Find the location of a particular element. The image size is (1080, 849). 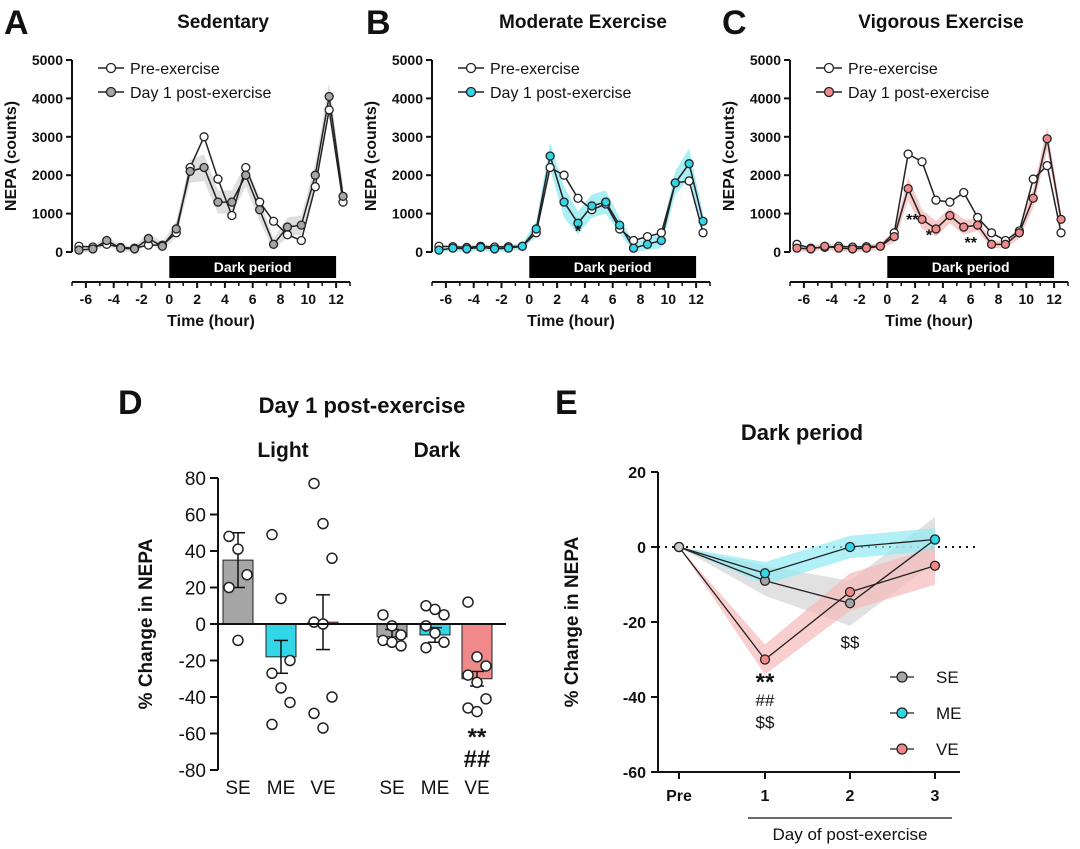

panel-title: Day 1 post-exercise is located at coordinates (362, 405).